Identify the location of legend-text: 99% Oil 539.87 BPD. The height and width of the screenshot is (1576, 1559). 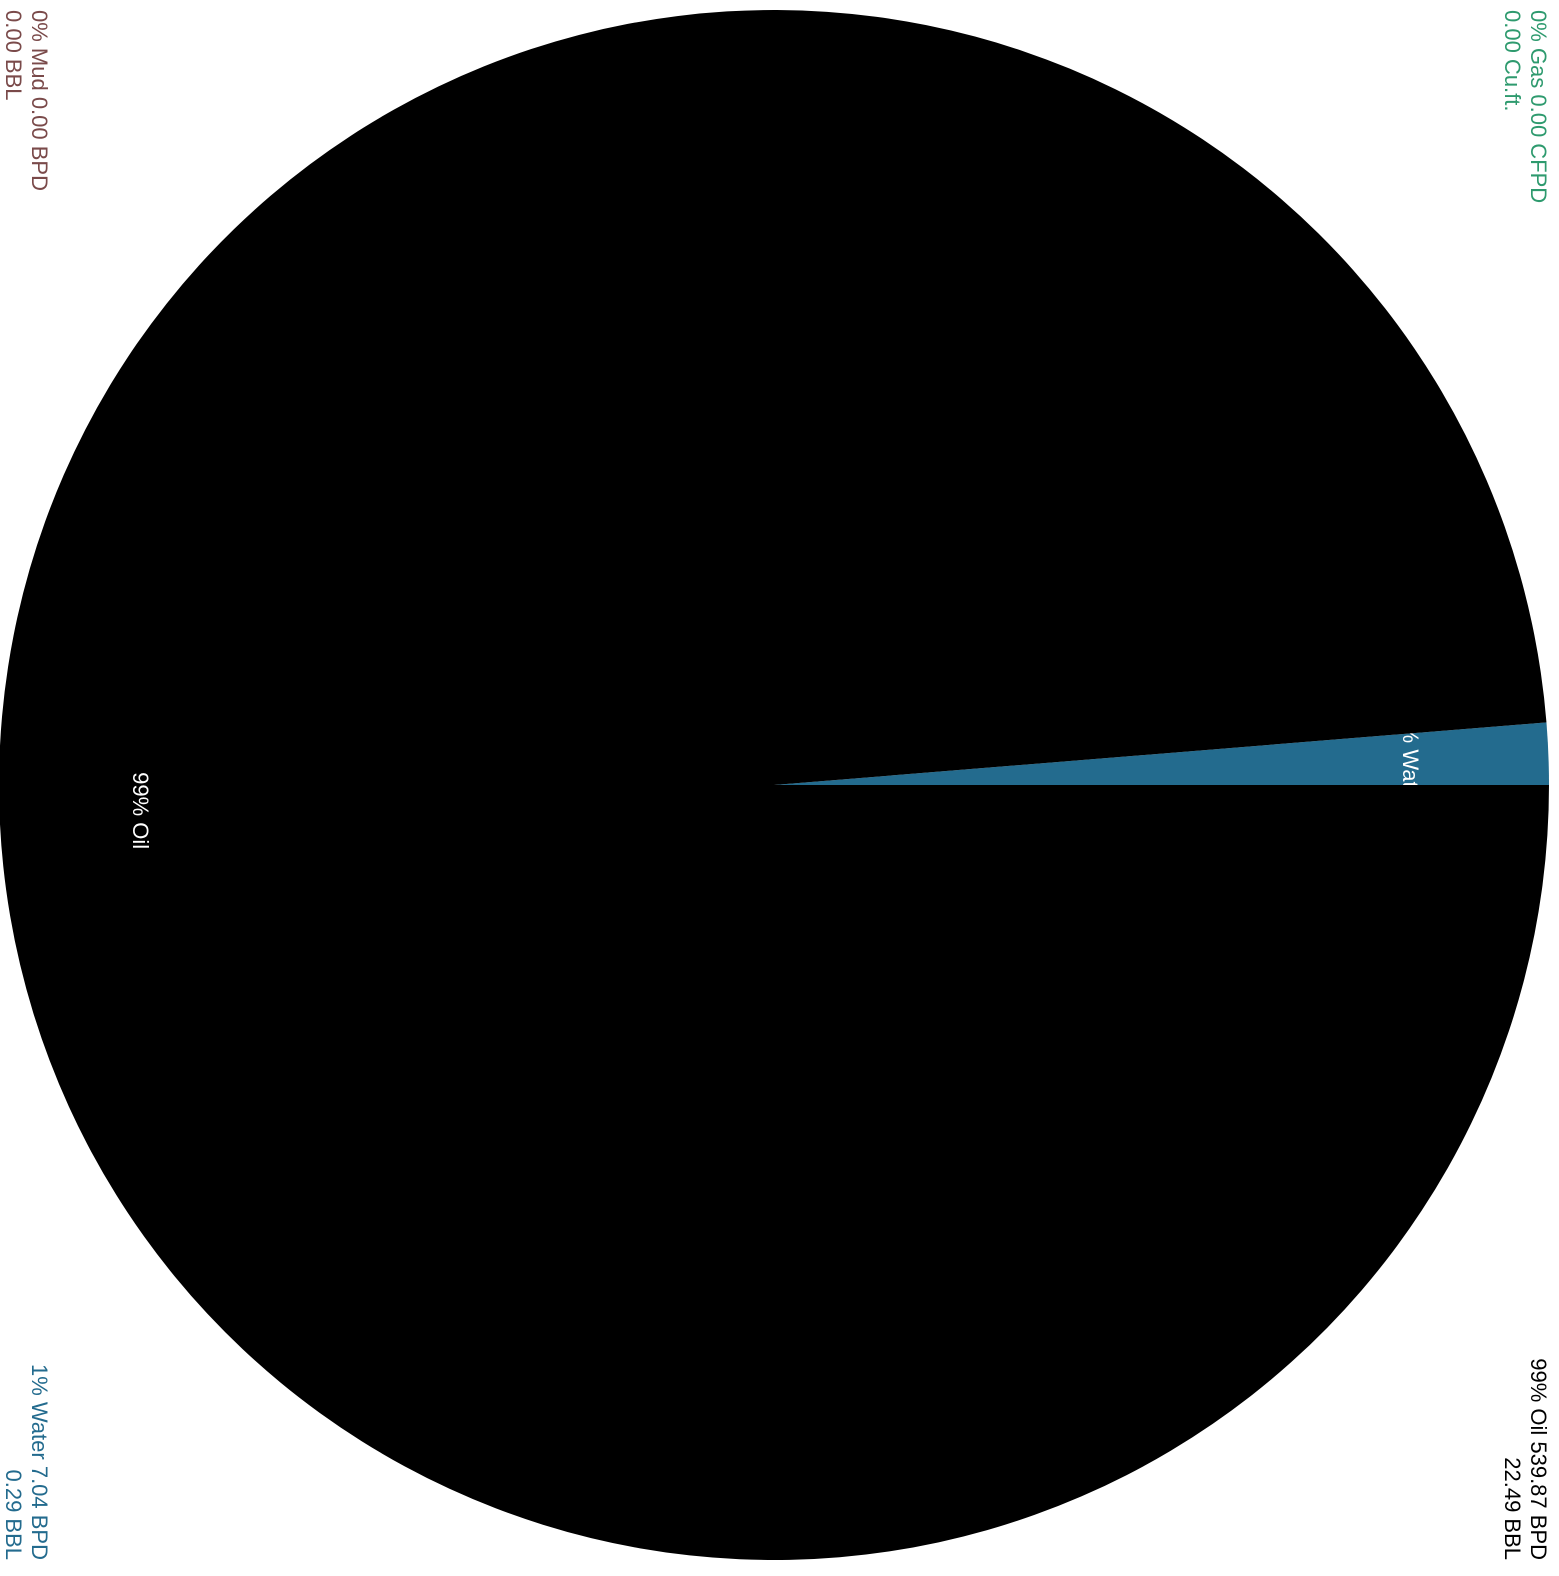
(1538, 1459).